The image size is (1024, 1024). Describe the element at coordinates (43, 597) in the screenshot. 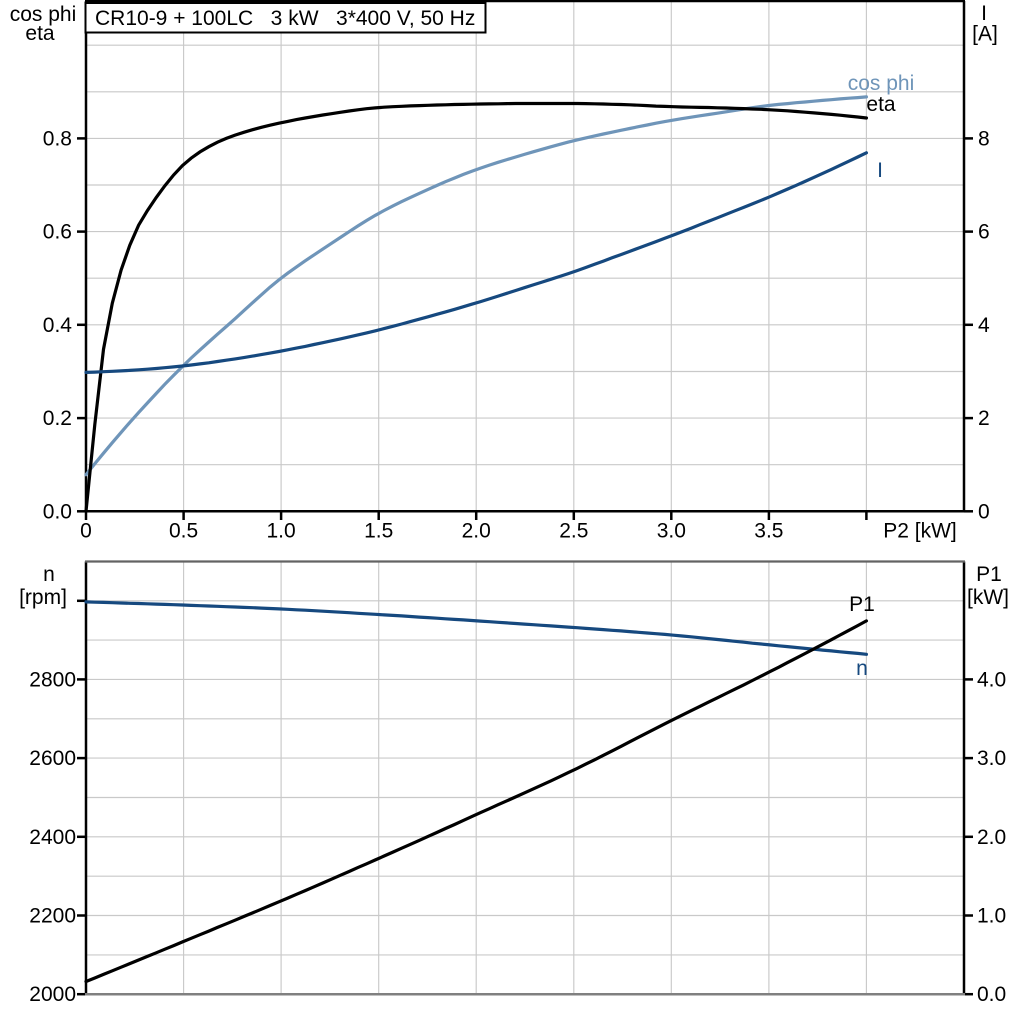

I see `svg-text: [rpm]` at that location.